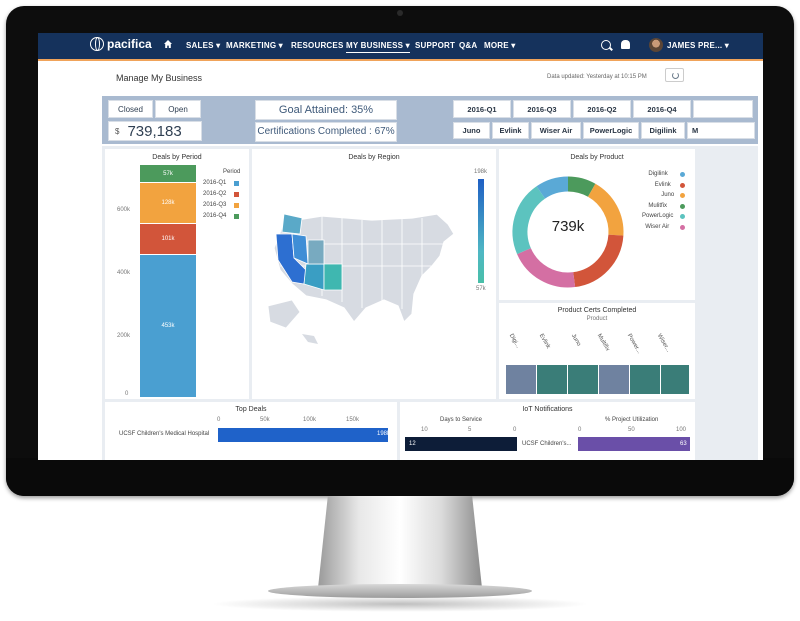 This screenshot has width=800, height=621. I want to click on webcam, so click(400, 13).